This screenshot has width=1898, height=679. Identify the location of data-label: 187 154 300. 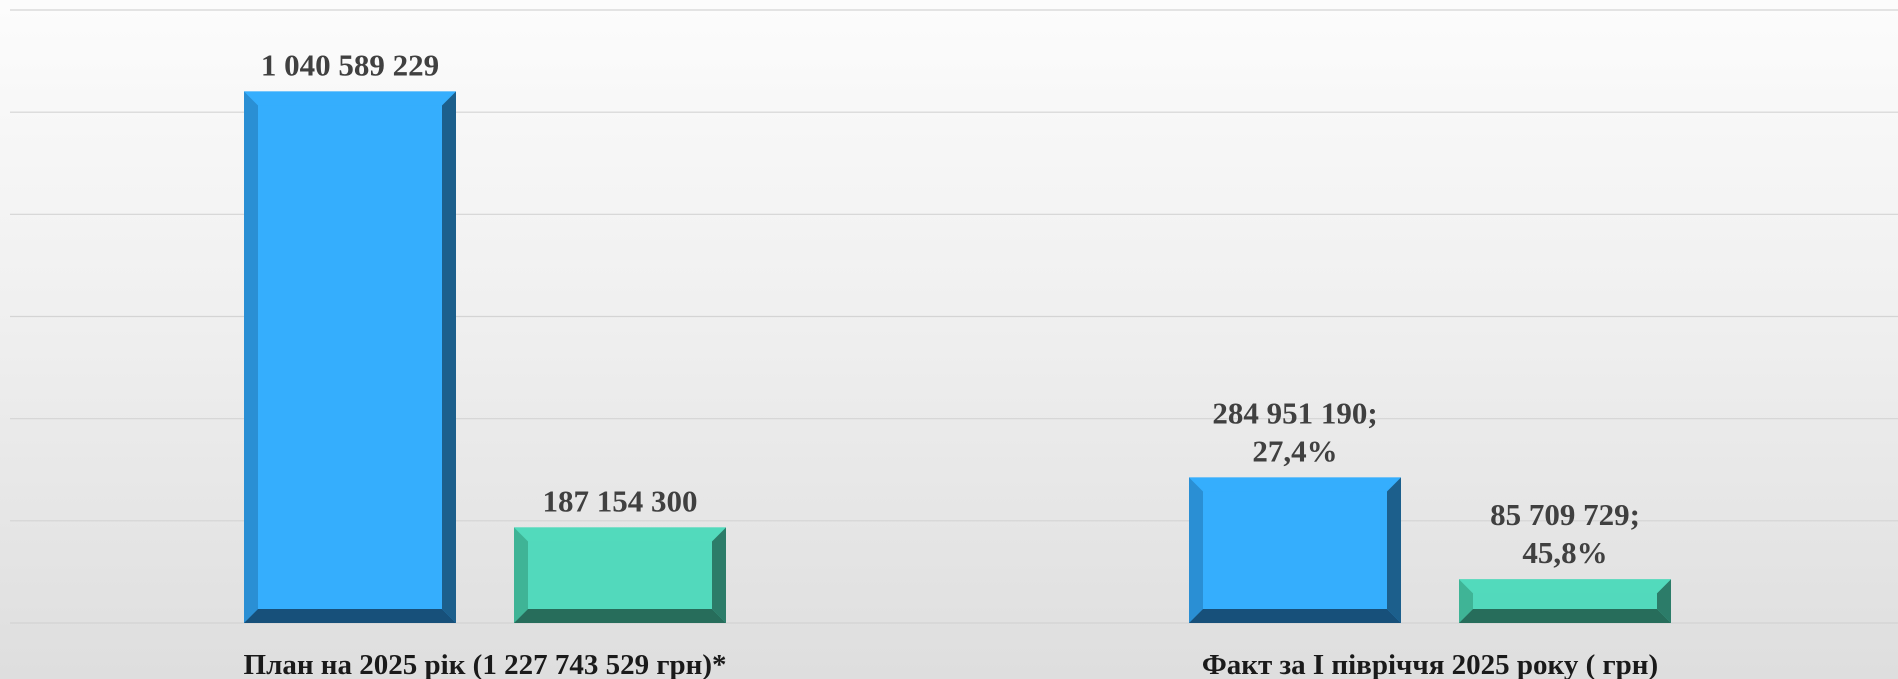
(620, 500).